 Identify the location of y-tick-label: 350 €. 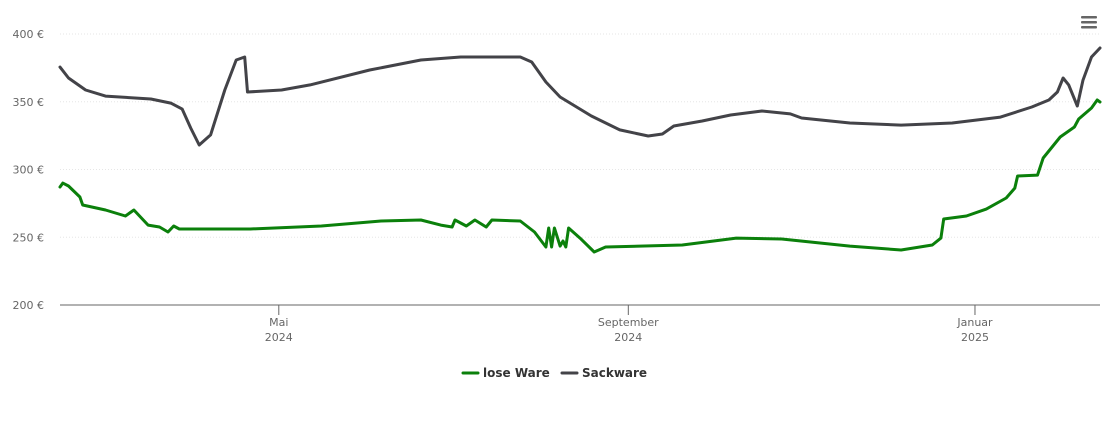
(29, 102).